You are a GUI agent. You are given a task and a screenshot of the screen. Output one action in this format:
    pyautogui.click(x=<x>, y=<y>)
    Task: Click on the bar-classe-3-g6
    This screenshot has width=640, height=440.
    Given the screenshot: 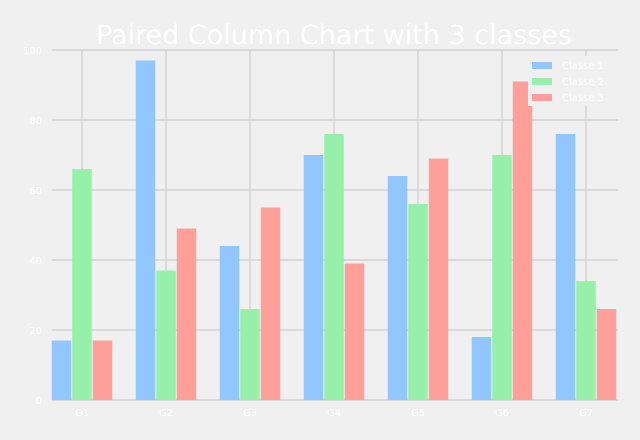 What is the action you would take?
    pyautogui.click(x=522, y=240)
    